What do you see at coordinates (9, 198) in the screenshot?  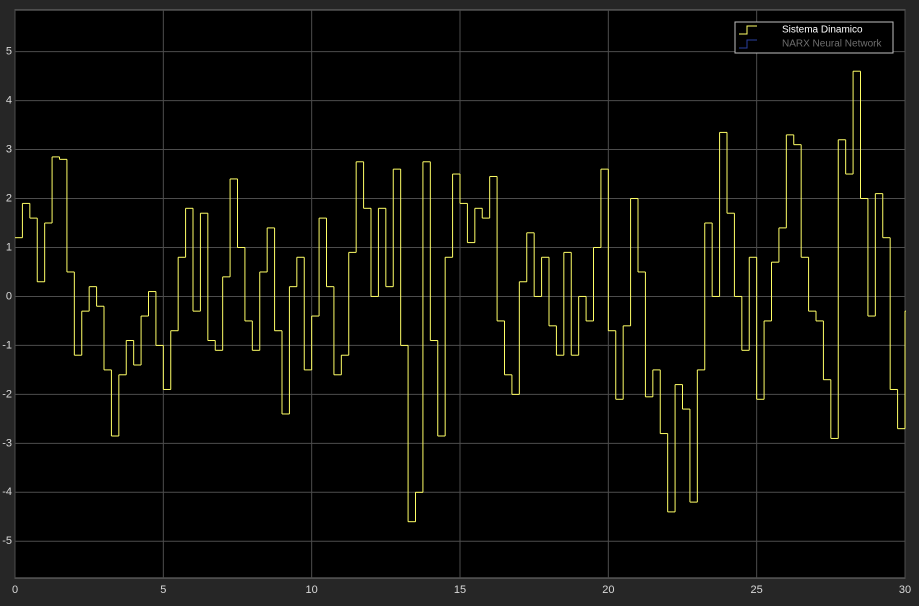 I see `y-tick-label: 2` at bounding box center [9, 198].